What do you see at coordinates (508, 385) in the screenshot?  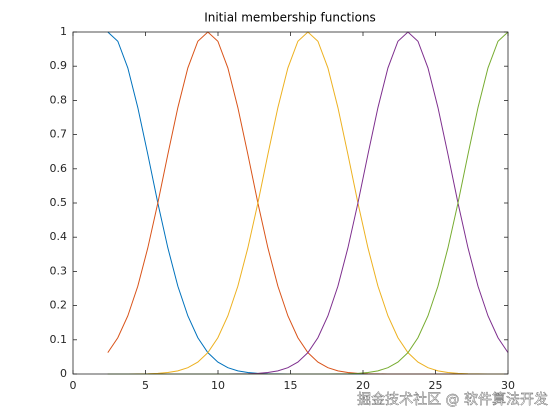 I see `x-tick-label: 30` at bounding box center [508, 385].